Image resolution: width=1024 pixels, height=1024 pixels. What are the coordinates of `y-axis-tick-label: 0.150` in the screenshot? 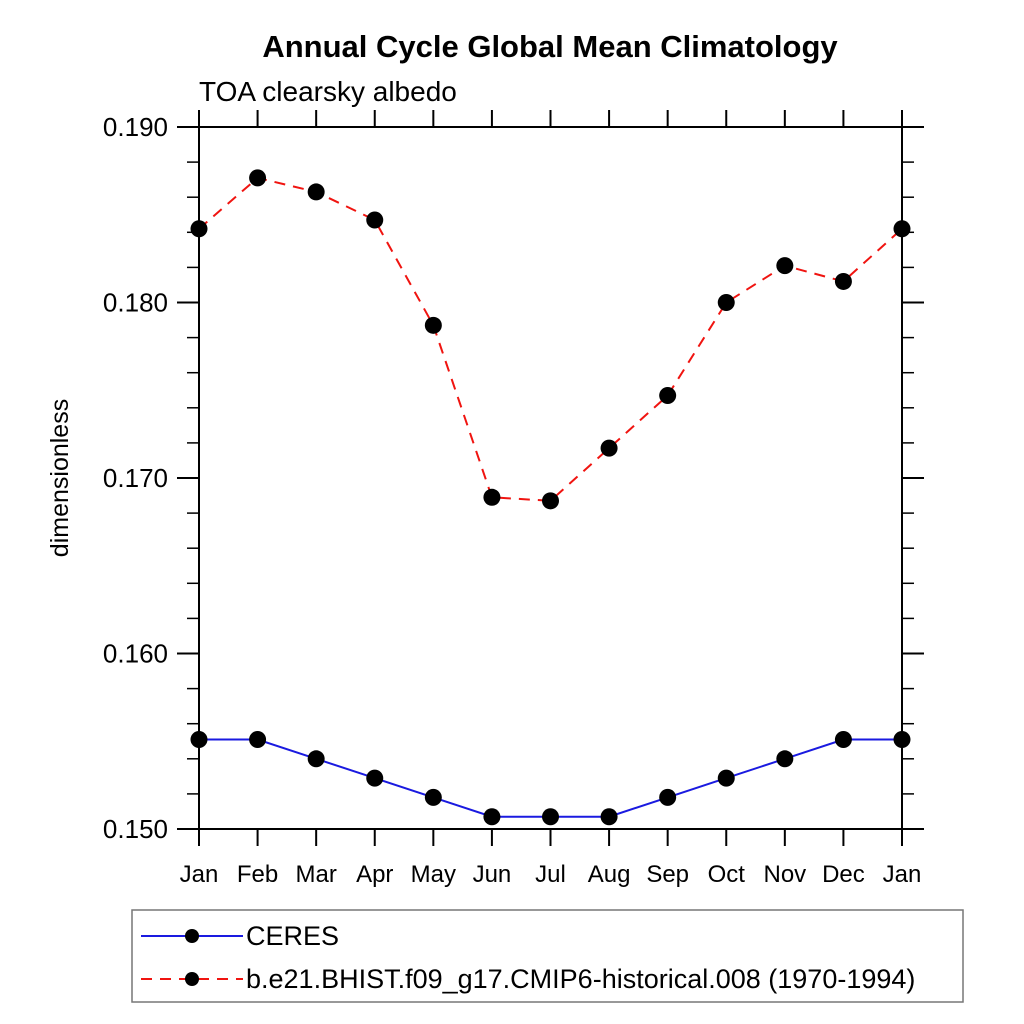 It's located at (135, 829).